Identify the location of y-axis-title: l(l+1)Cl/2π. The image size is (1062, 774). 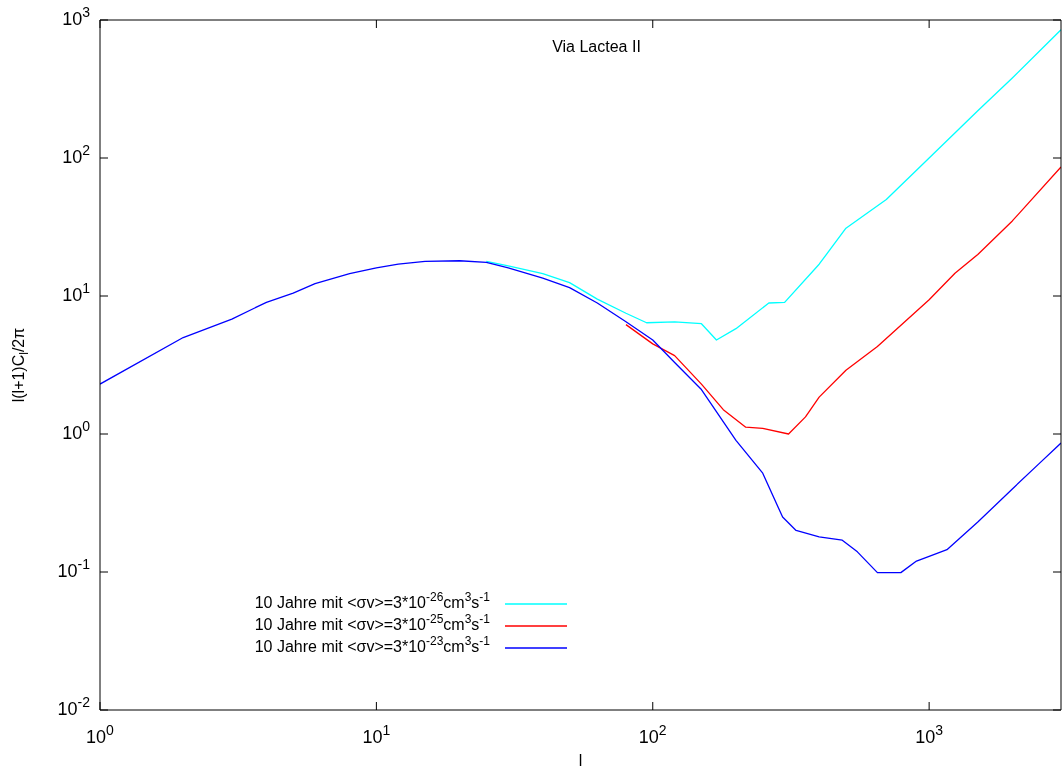
(21, 365).